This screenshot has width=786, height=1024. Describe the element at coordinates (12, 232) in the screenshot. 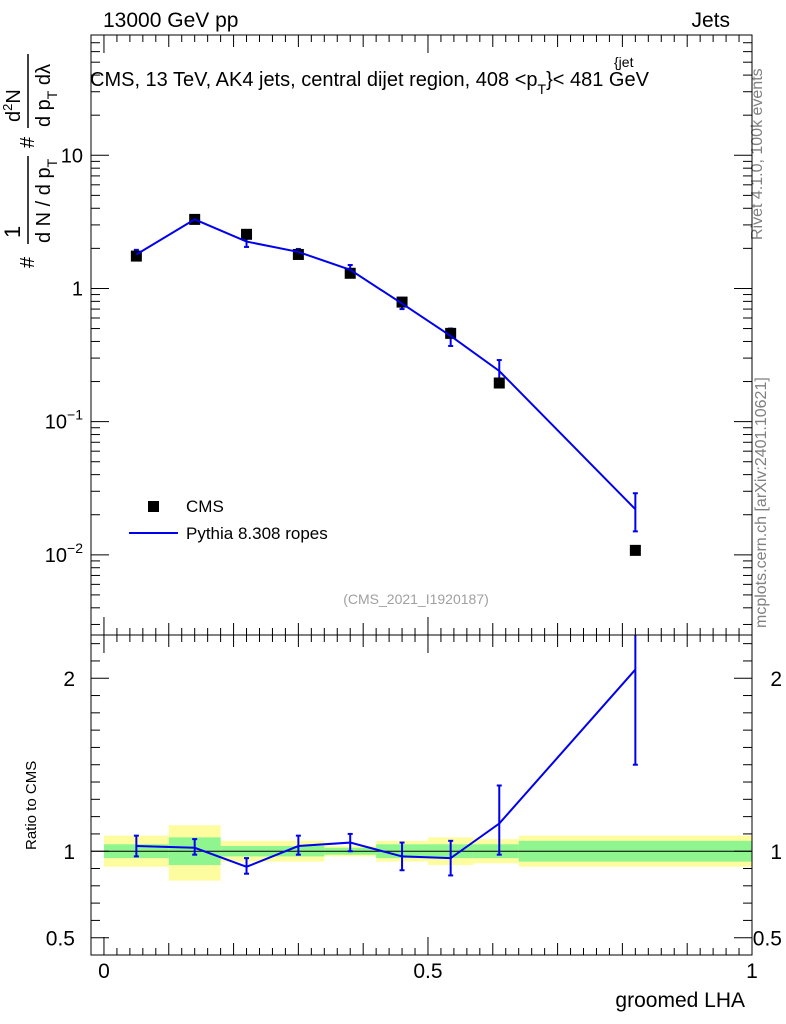

I see `ylabel-one: 1` at that location.